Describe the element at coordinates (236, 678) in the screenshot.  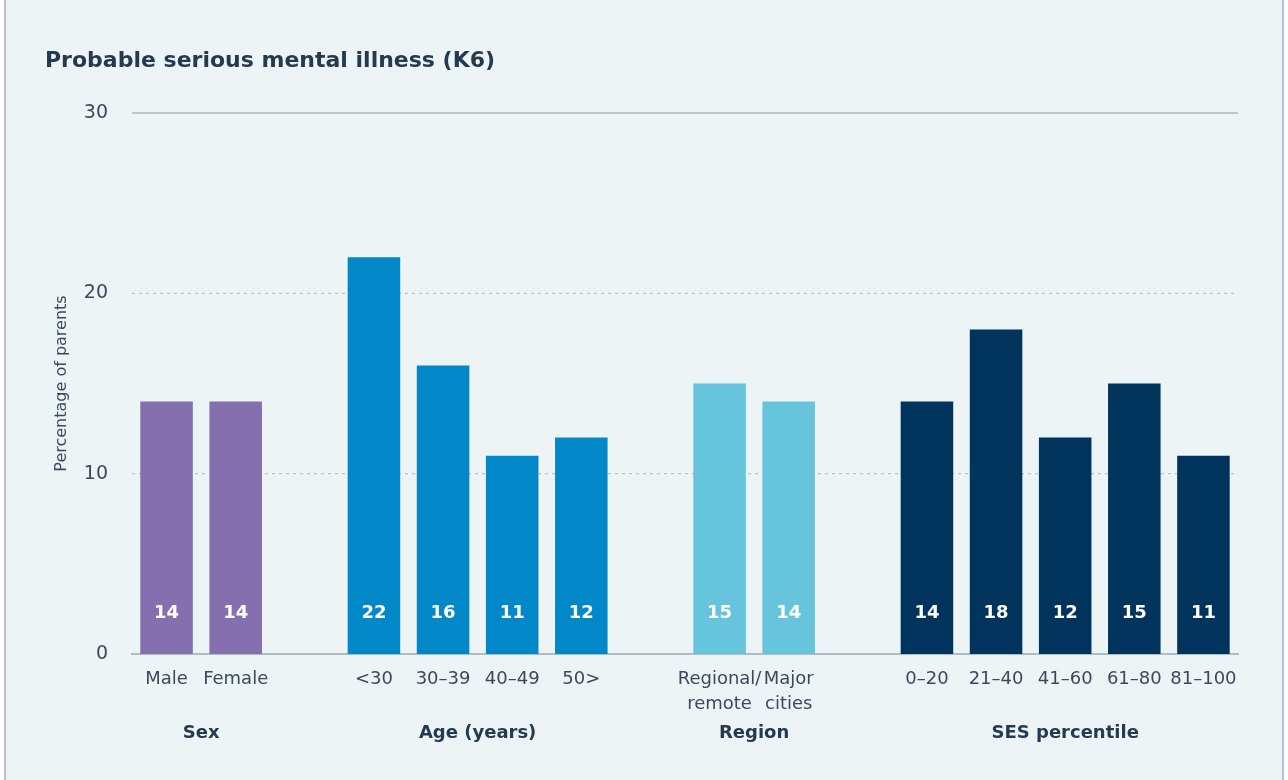
I see `x-tick-label: Female` at that location.